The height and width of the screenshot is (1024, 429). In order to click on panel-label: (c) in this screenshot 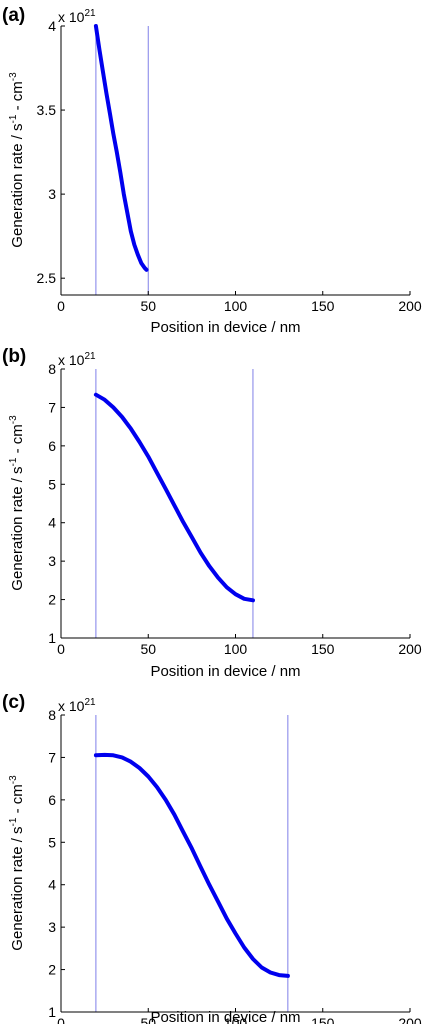, I will do `click(13, 702)`.